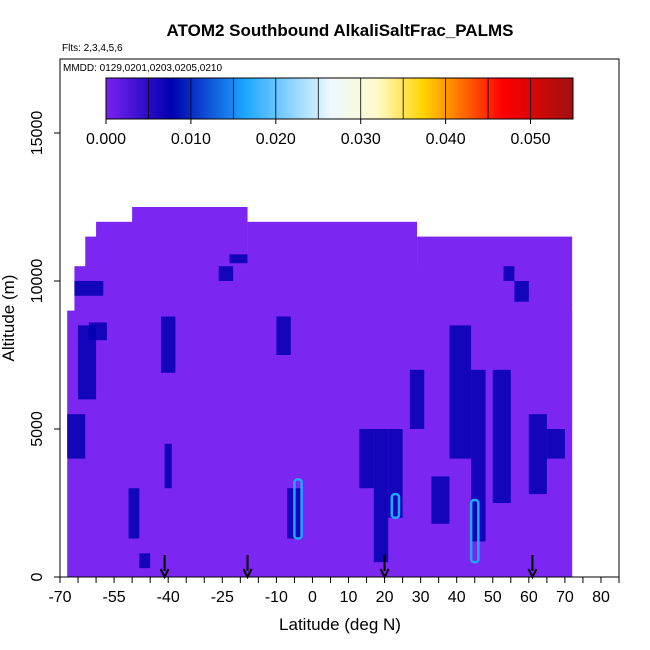  Describe the element at coordinates (9, 318) in the screenshot. I see `y-axis-label: Altitude (m)` at that location.